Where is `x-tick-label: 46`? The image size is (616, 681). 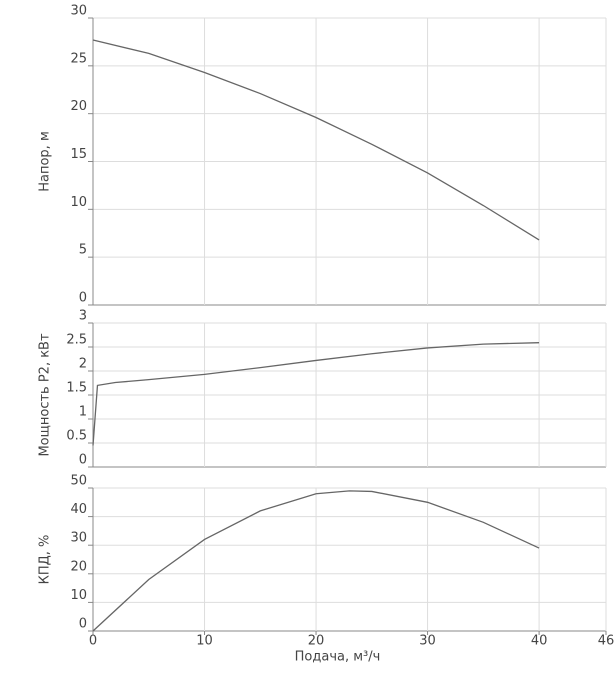 x-tick-label: 46 is located at coordinates (606, 641).